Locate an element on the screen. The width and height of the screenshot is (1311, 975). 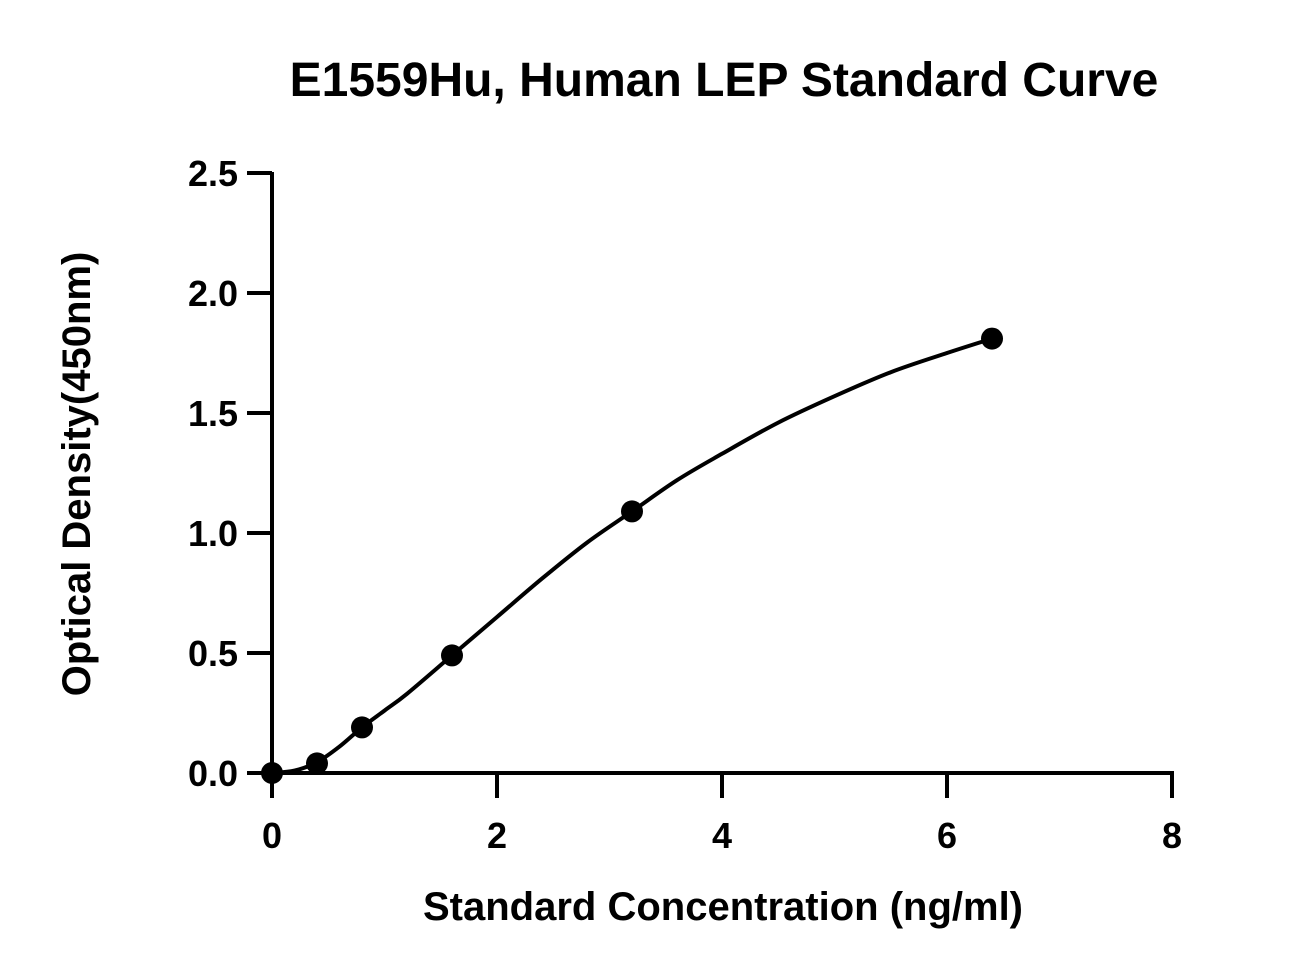
y-tick-label: 0.5 is located at coordinates (213, 653).